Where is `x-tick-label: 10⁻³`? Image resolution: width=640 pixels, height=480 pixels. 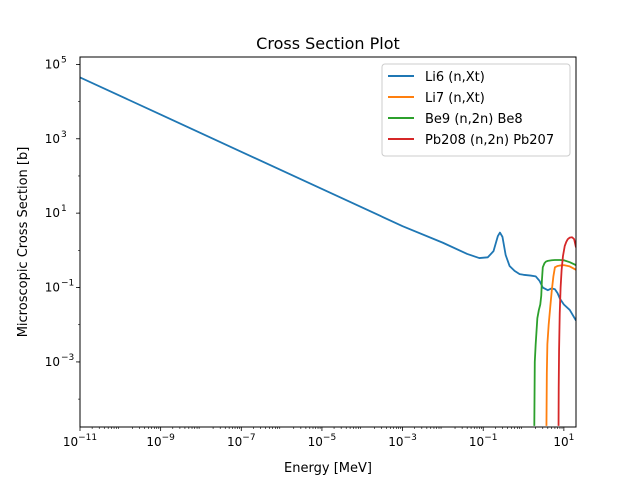
x-tick-label: 10⁻³ is located at coordinates (402, 441).